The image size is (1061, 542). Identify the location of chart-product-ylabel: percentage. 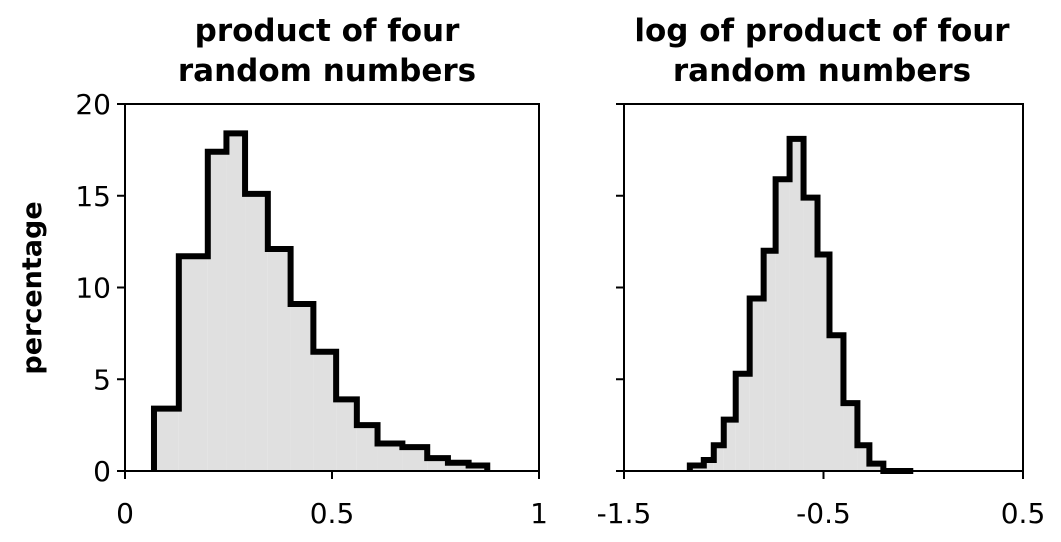
(32, 287).